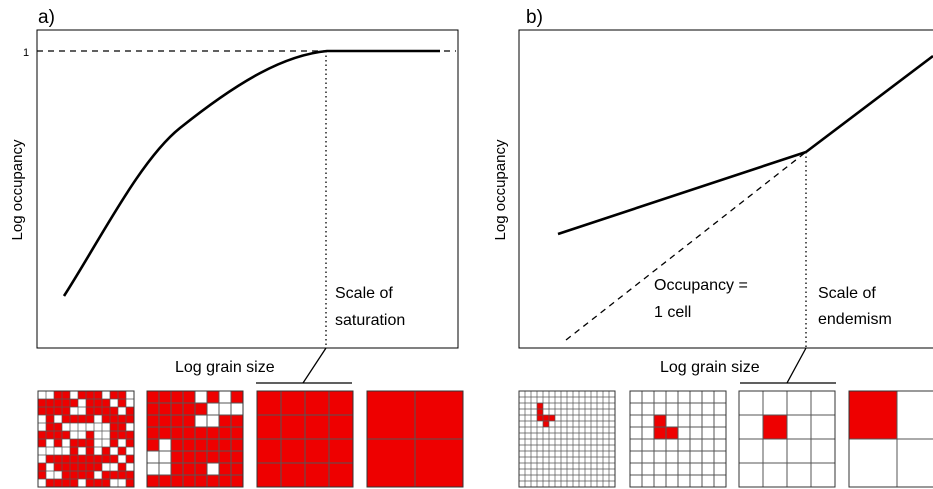 This screenshot has height=489, width=933. Describe the element at coordinates (17, 189) in the screenshot. I see `panel-a-y-axis-label: Log occupancy` at that location.